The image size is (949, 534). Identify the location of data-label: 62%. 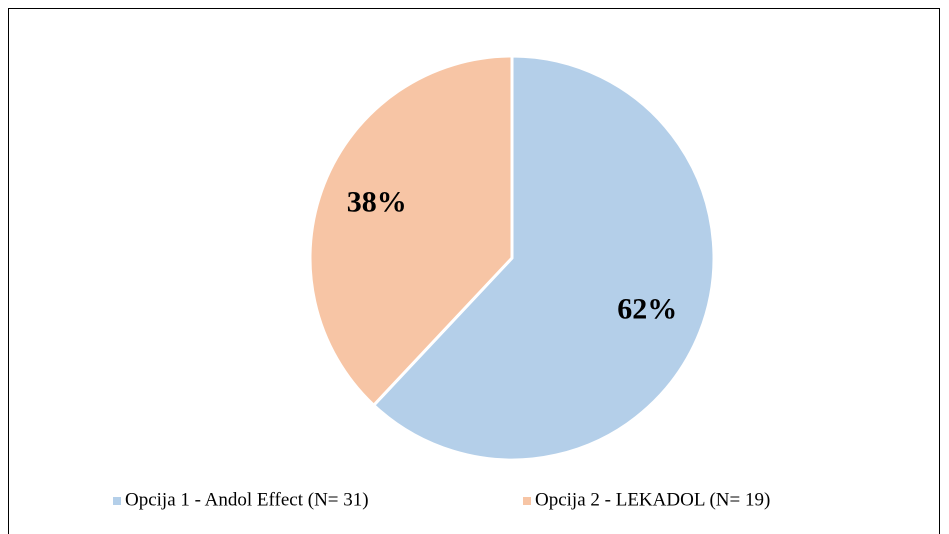
(647, 308).